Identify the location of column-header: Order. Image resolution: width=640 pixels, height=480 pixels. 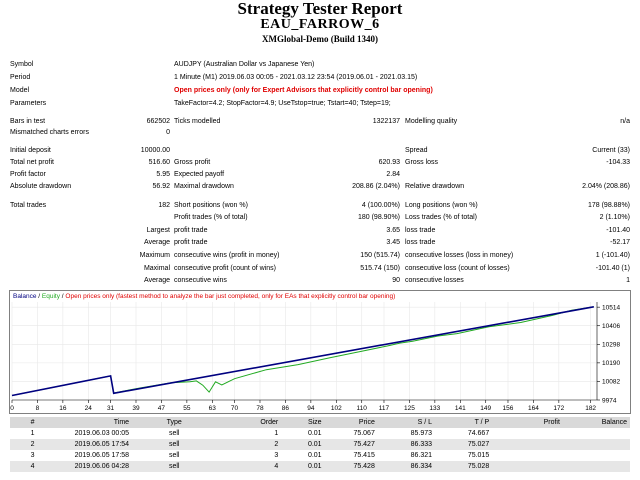
(249, 422).